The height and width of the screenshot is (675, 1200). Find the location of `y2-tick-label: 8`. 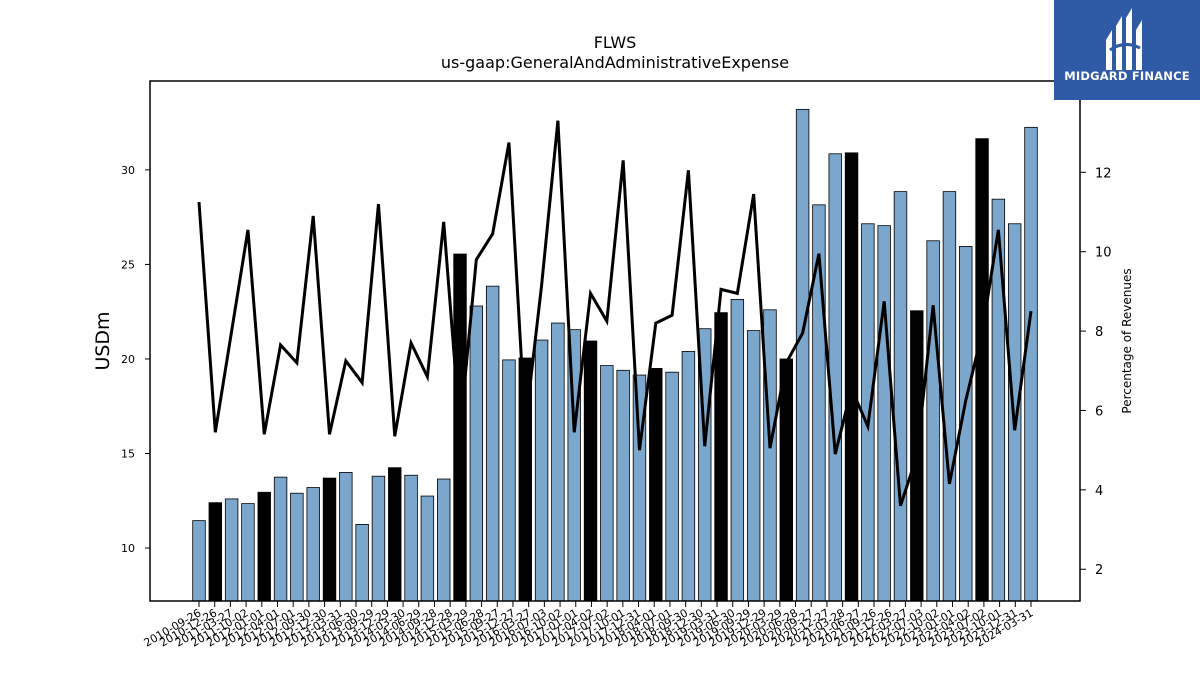

y2-tick-label: 8 is located at coordinates (1099, 332).